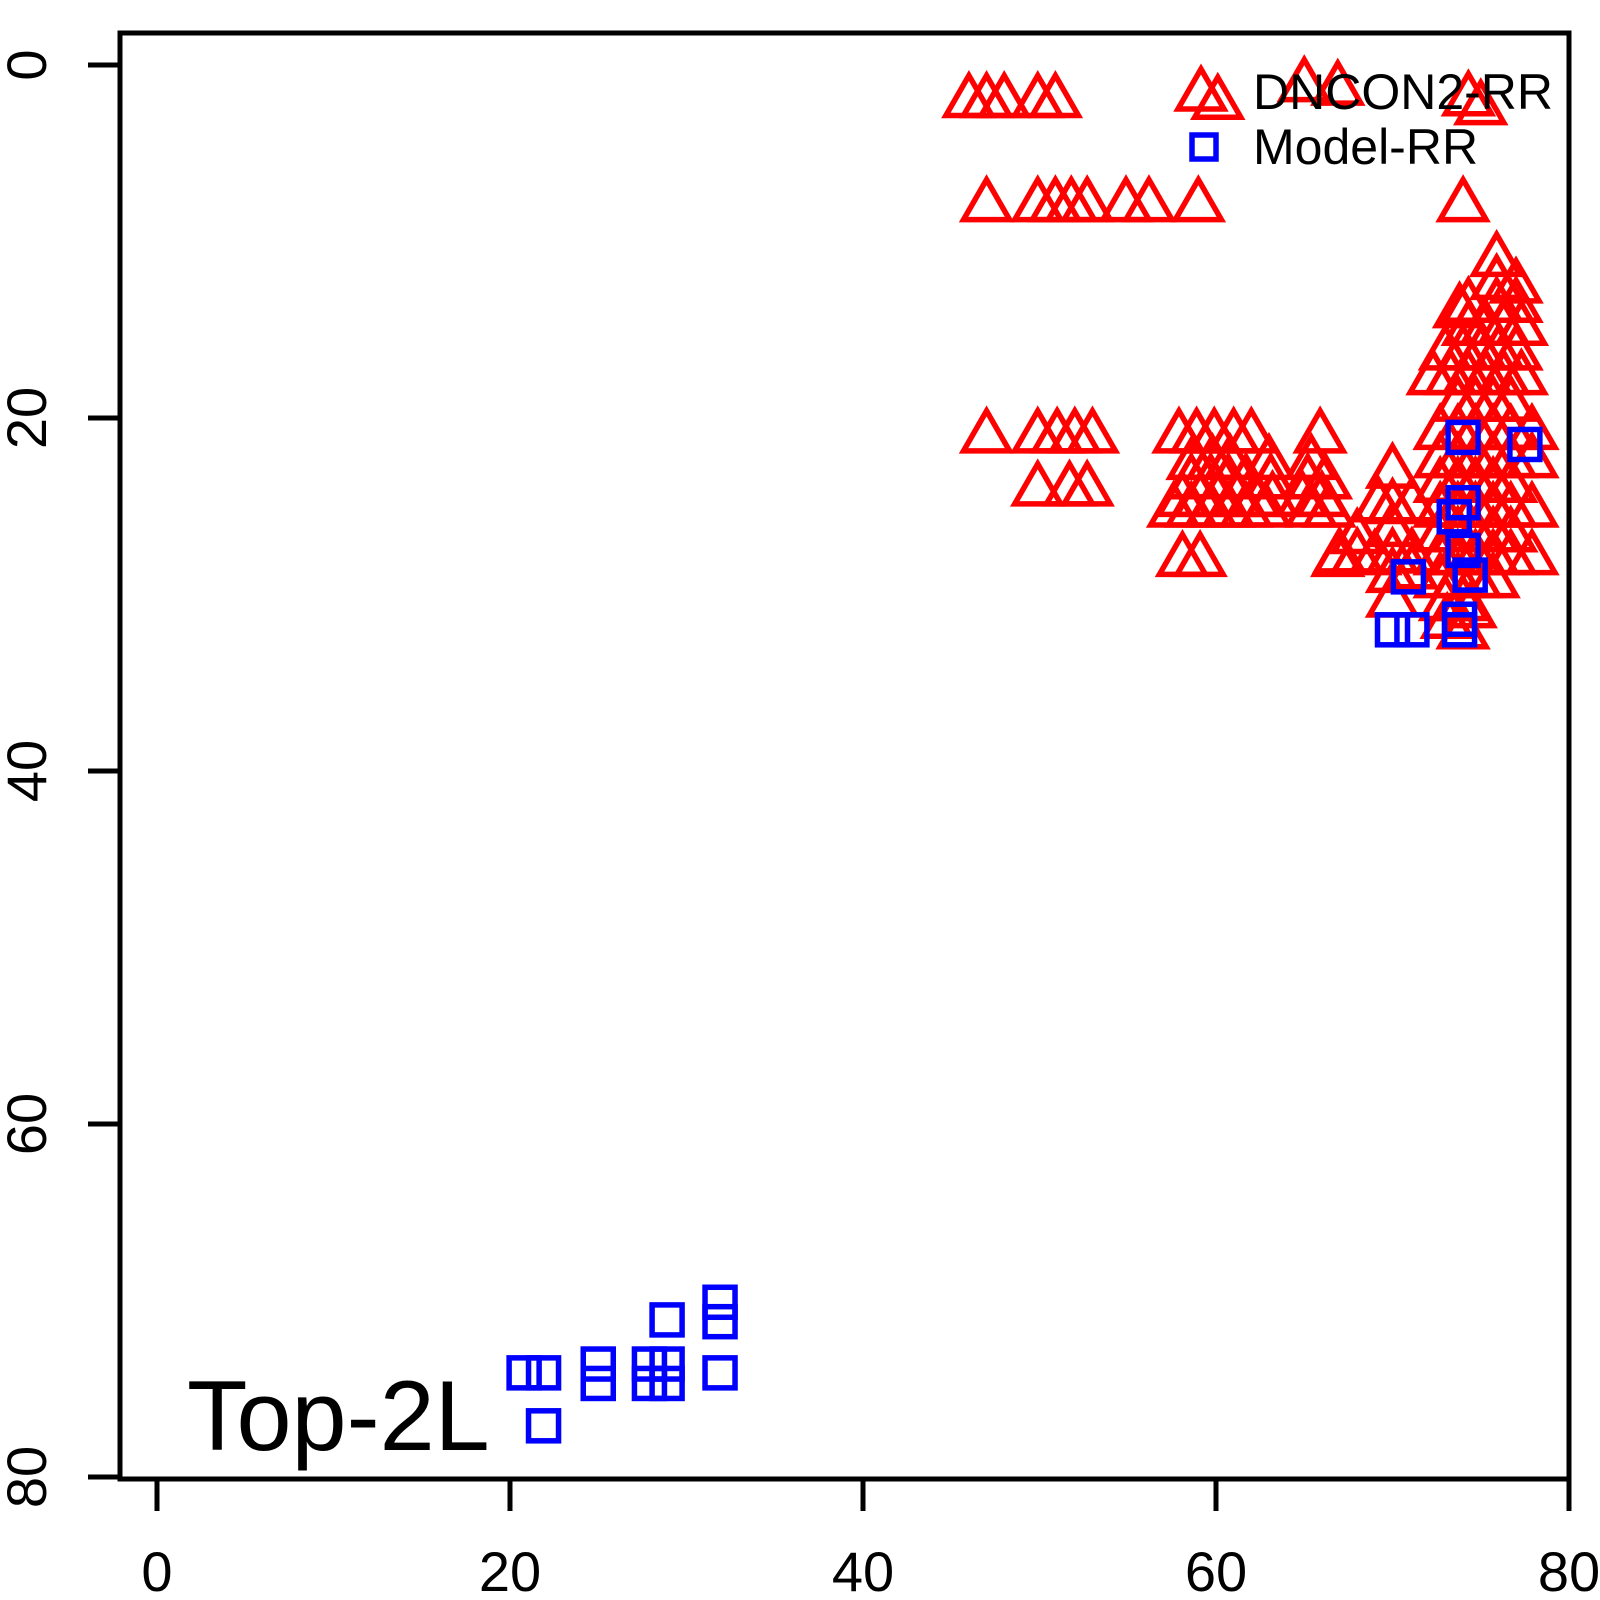 Image resolution: width=1600 pixels, height=1600 pixels. Describe the element at coordinates (1216, 1570) in the screenshot. I see `x-axis-tick-label: 60` at that location.